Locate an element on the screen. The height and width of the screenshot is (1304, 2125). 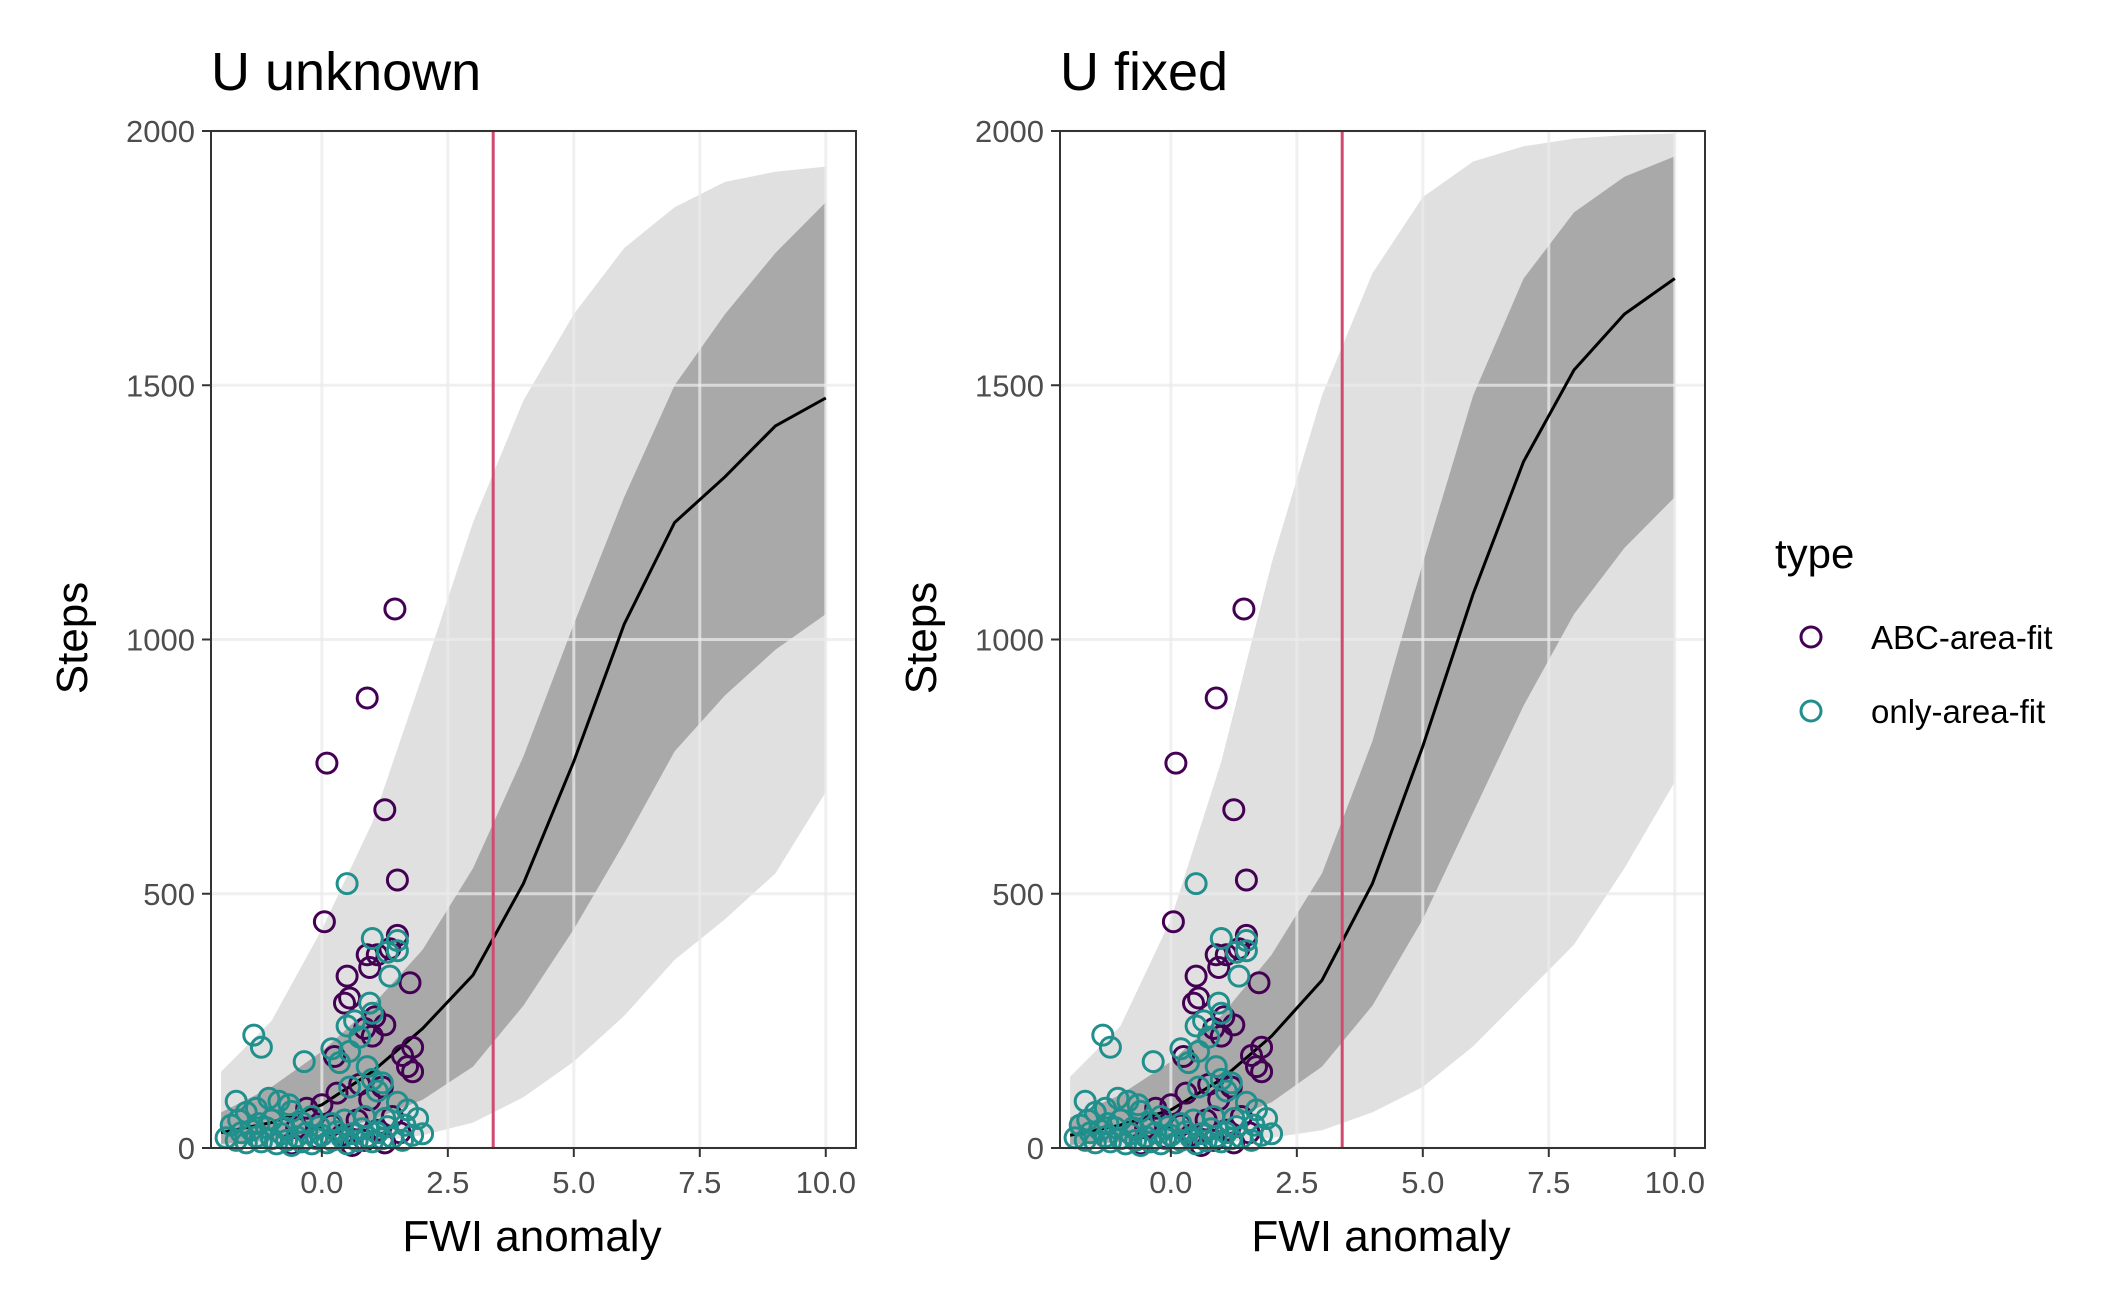
legend: type ABC-area-fit only-area-fit is located at coordinates (1914, 630).